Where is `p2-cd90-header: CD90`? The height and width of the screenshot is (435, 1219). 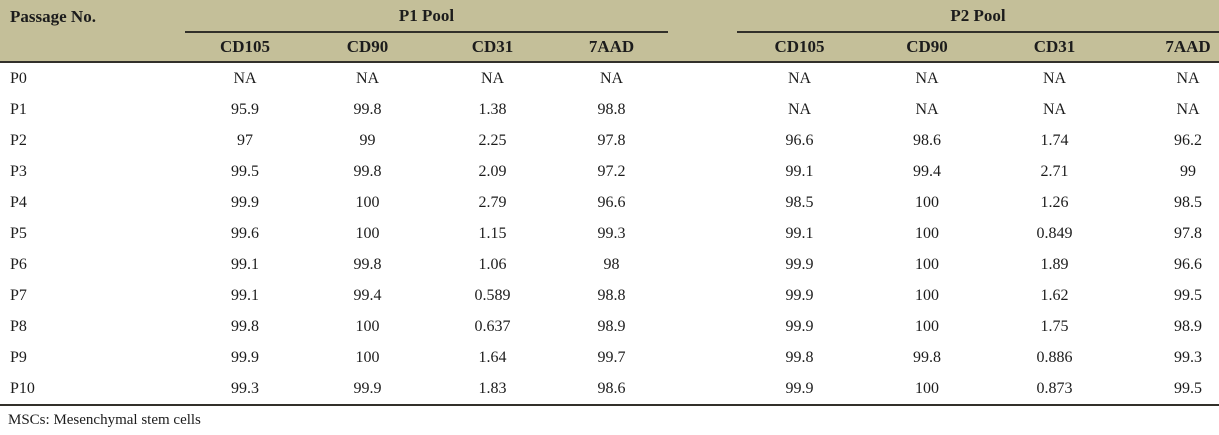 p2-cd90-header: CD90 is located at coordinates (927, 47).